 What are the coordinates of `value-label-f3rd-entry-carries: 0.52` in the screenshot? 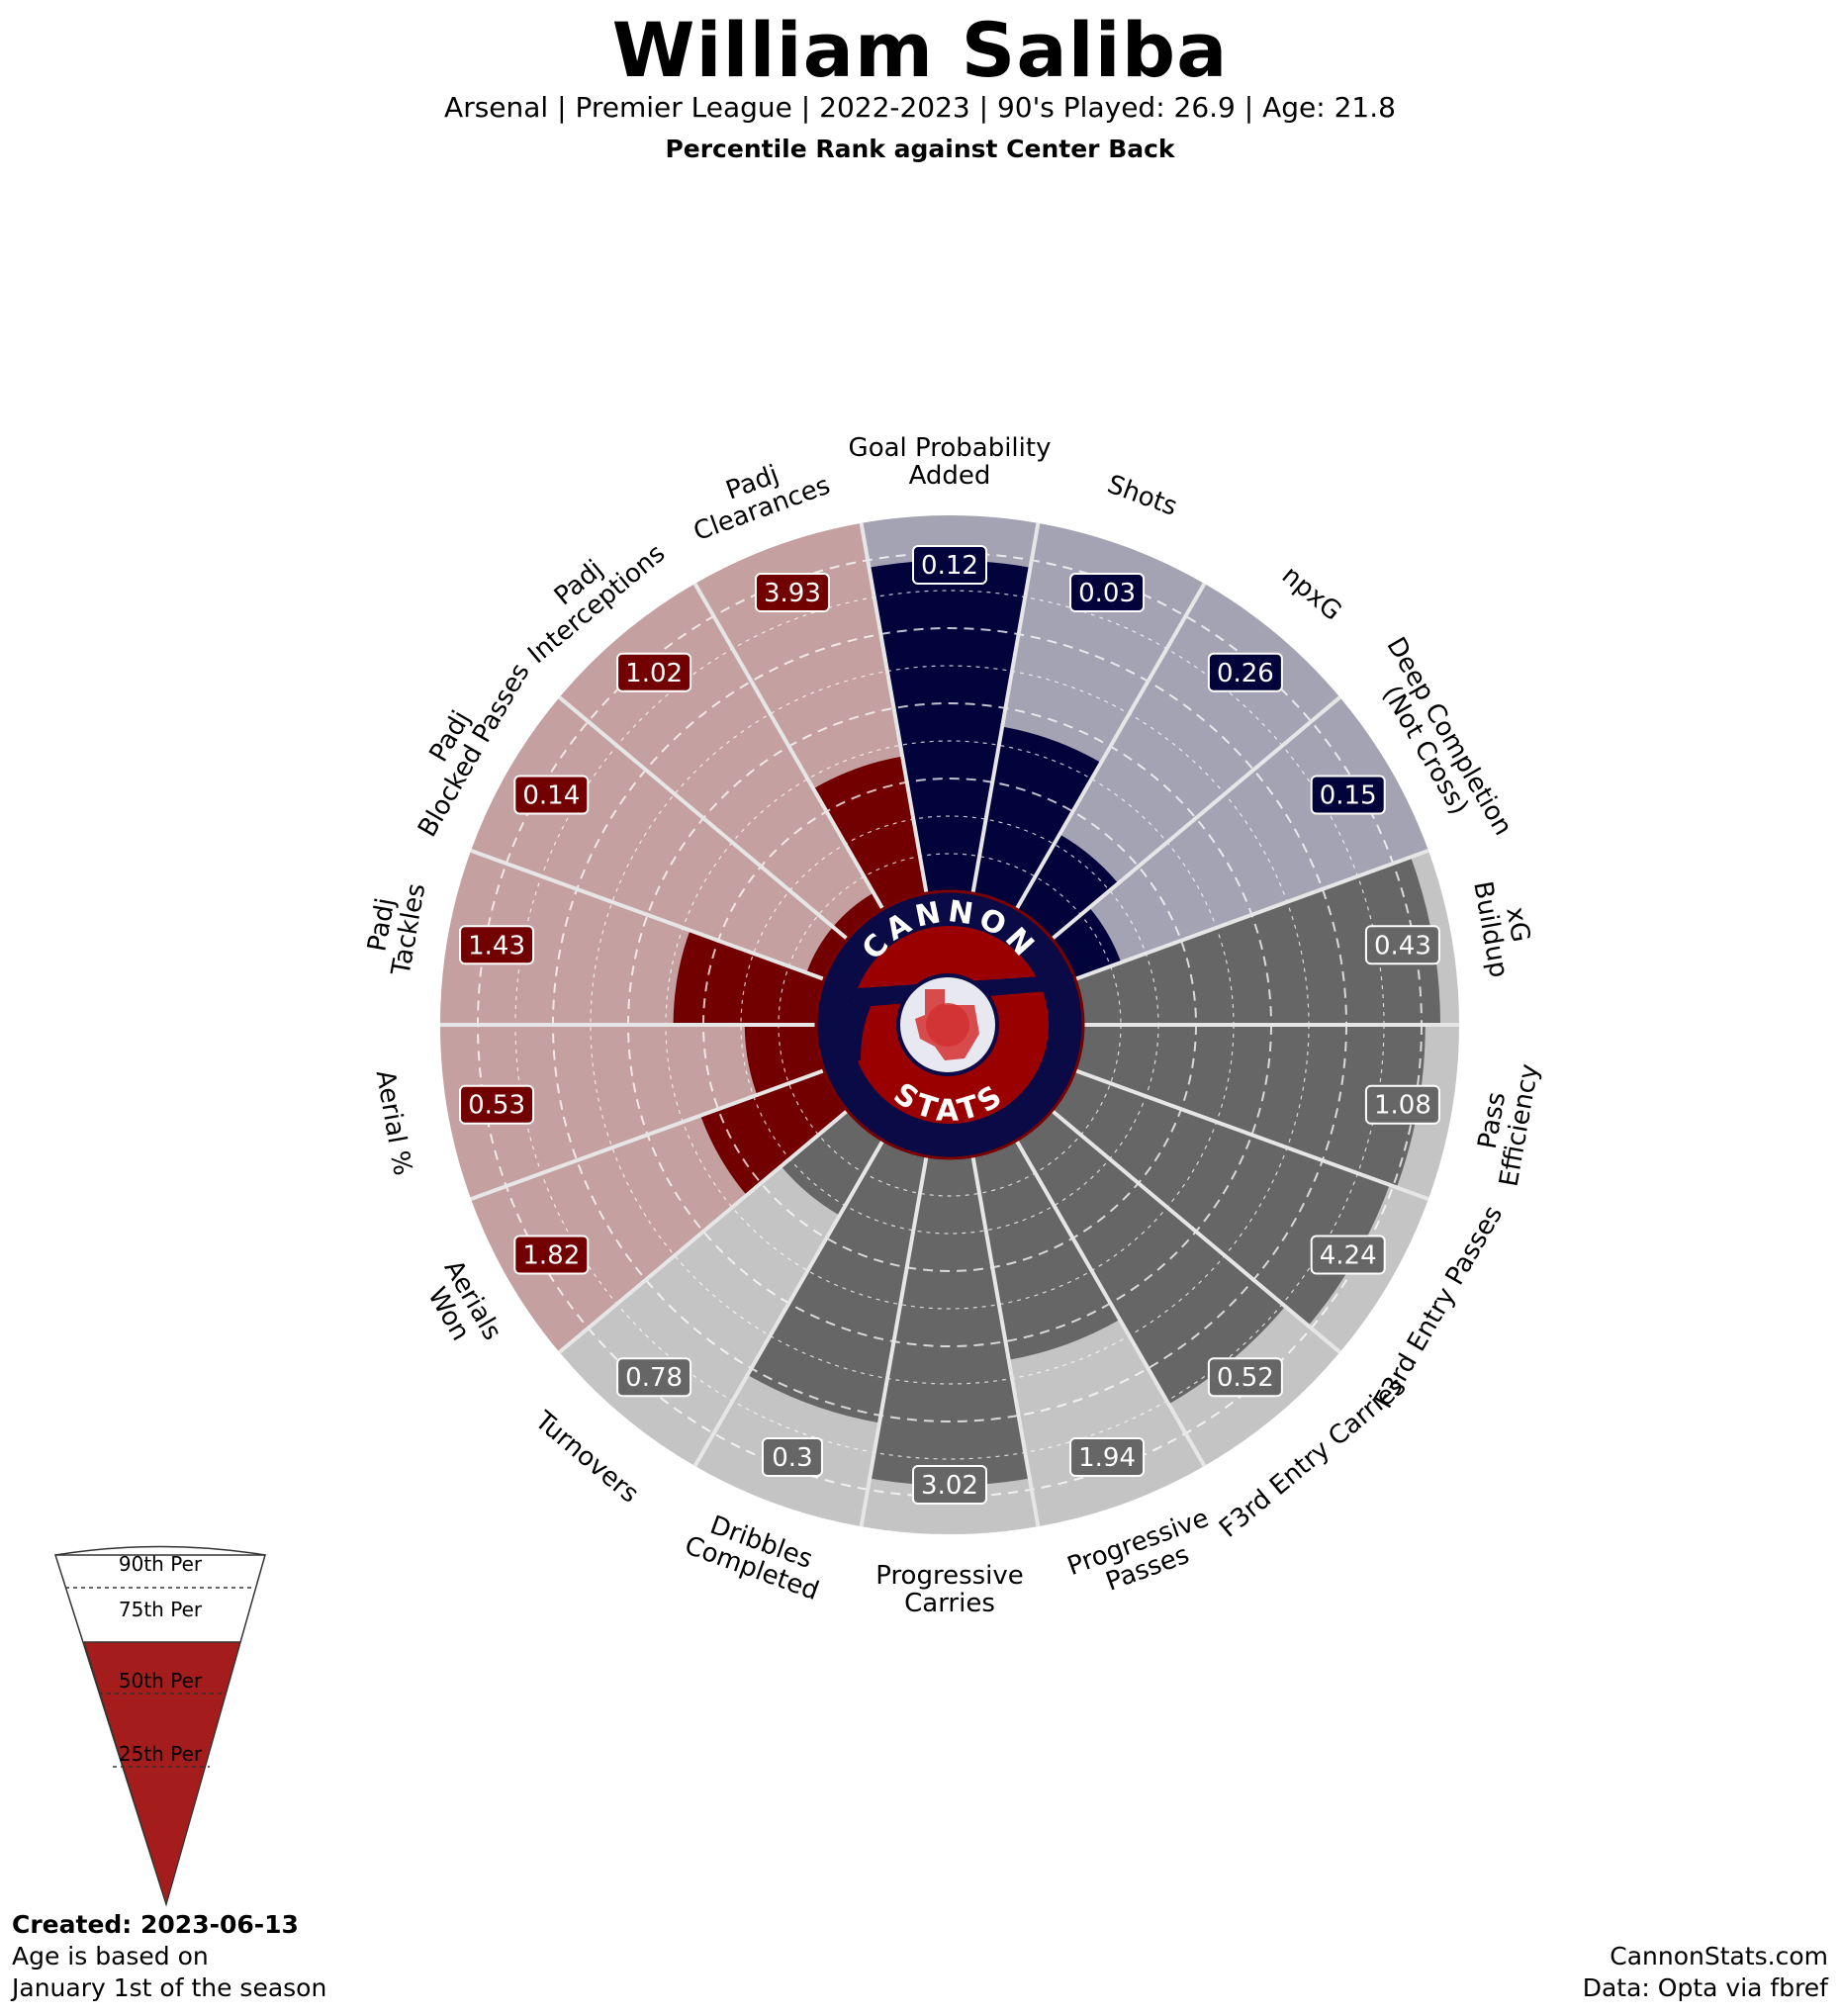 It's located at (1246, 1378).